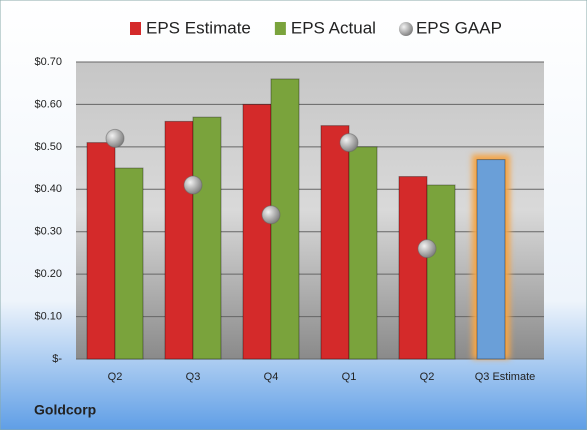 The width and height of the screenshot is (587, 430). What do you see at coordinates (48, 232) in the screenshot?
I see `y-tick-label: $0.30` at bounding box center [48, 232].